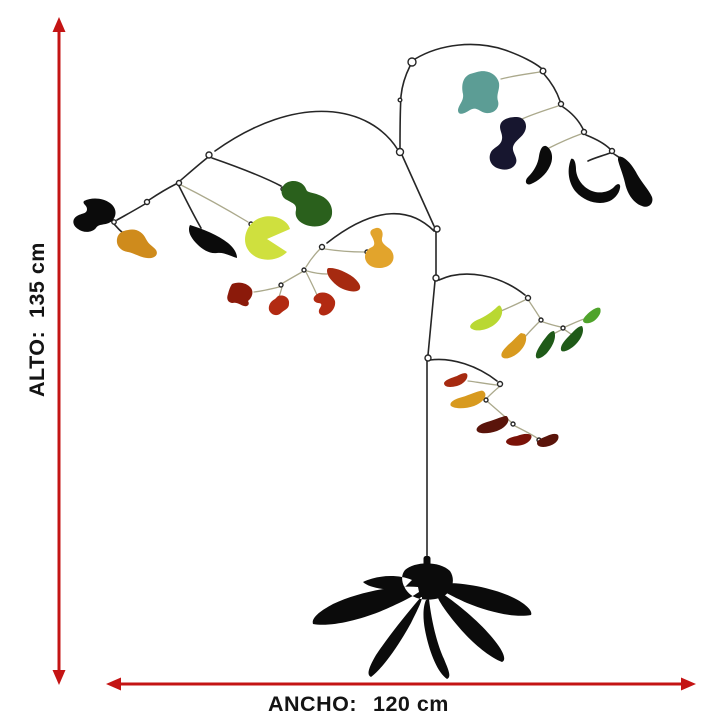 This screenshot has height=720, width=720. Describe the element at coordinates (592, 315) in the screenshot. I see `bright-green-leaf-shape` at that location.